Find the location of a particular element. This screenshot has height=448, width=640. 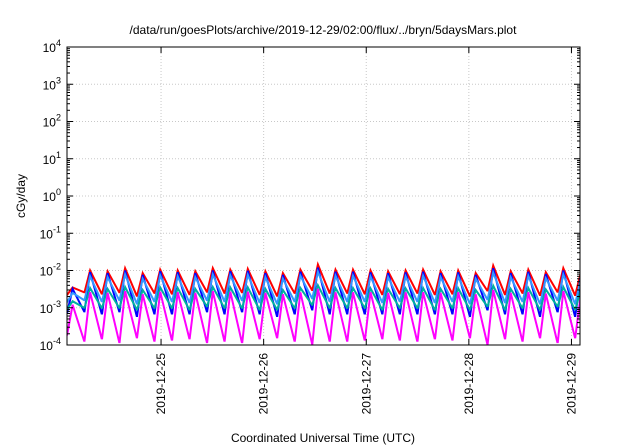

x-tick-label: 2019-12-27 is located at coordinates (366, 384).